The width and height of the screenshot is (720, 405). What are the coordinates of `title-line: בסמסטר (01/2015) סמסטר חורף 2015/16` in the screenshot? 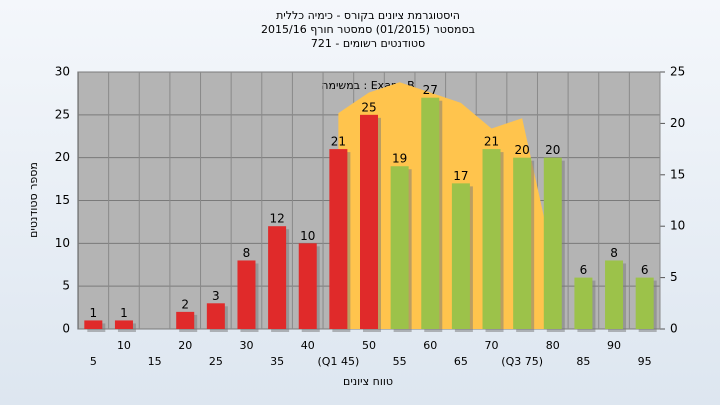 It's located at (368, 29).